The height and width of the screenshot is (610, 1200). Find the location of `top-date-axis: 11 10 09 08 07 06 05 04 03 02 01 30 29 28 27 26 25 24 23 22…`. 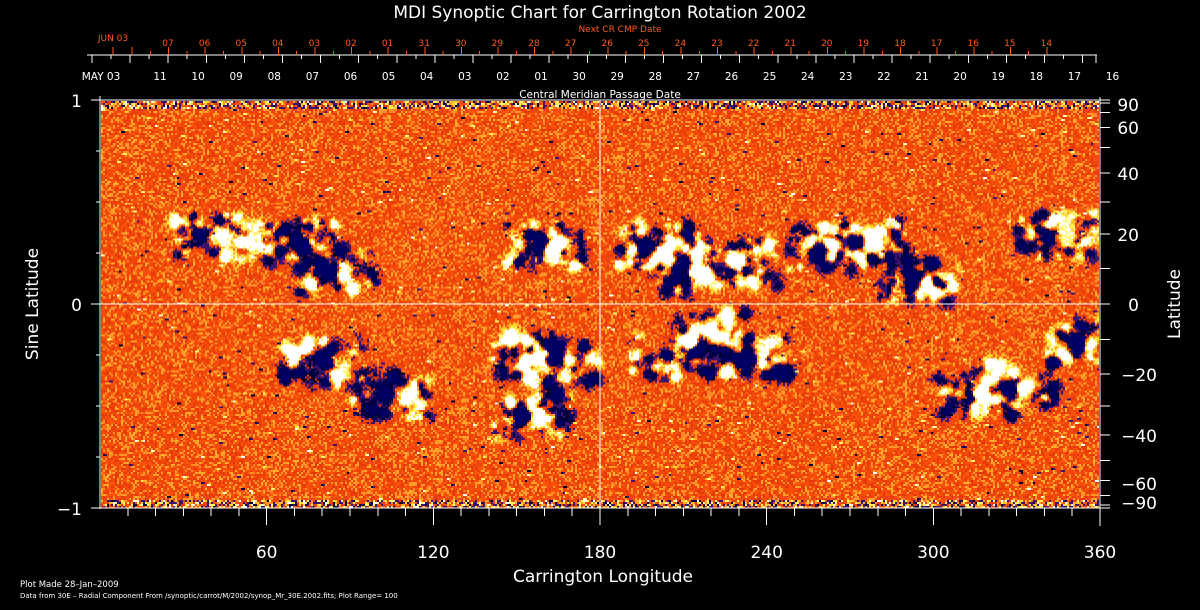

top-date-axis: 11 10 09 08 07 06 05 04 03 02 01 30 29 28 27 26 25 24 23 22… is located at coordinates (603, 61).